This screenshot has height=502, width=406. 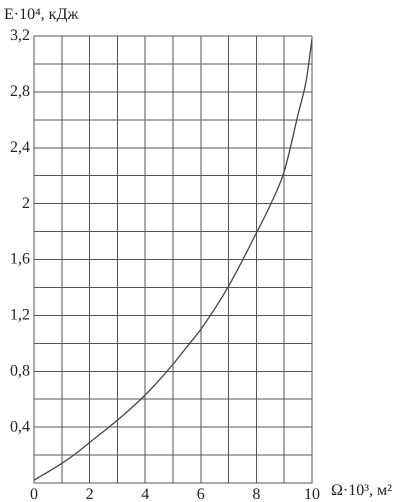 What do you see at coordinates (361, 491) in the screenshot?
I see `x-axis-title: Ω·10³, м²` at bounding box center [361, 491].